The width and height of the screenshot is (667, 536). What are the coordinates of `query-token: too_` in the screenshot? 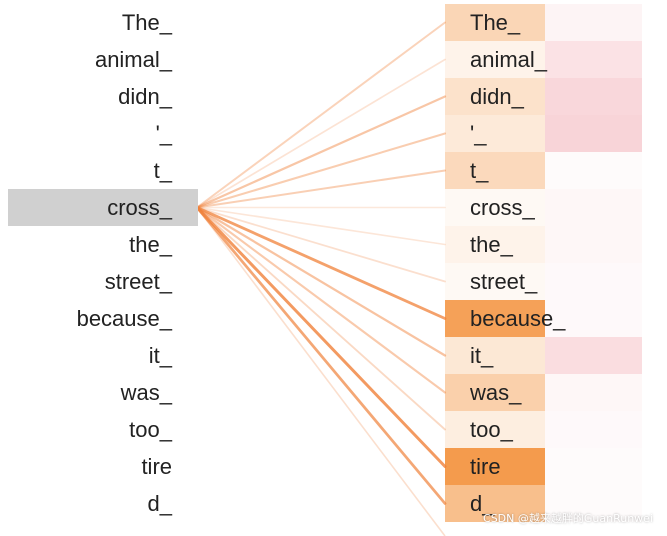 It's located at (151, 429).